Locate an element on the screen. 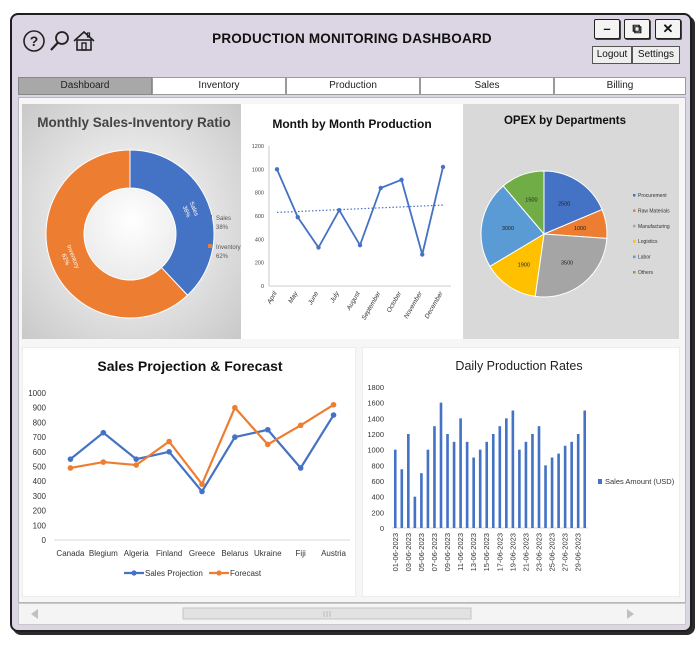 The height and width of the screenshot is (647, 700). legend-swatch is located at coordinates (600, 481).